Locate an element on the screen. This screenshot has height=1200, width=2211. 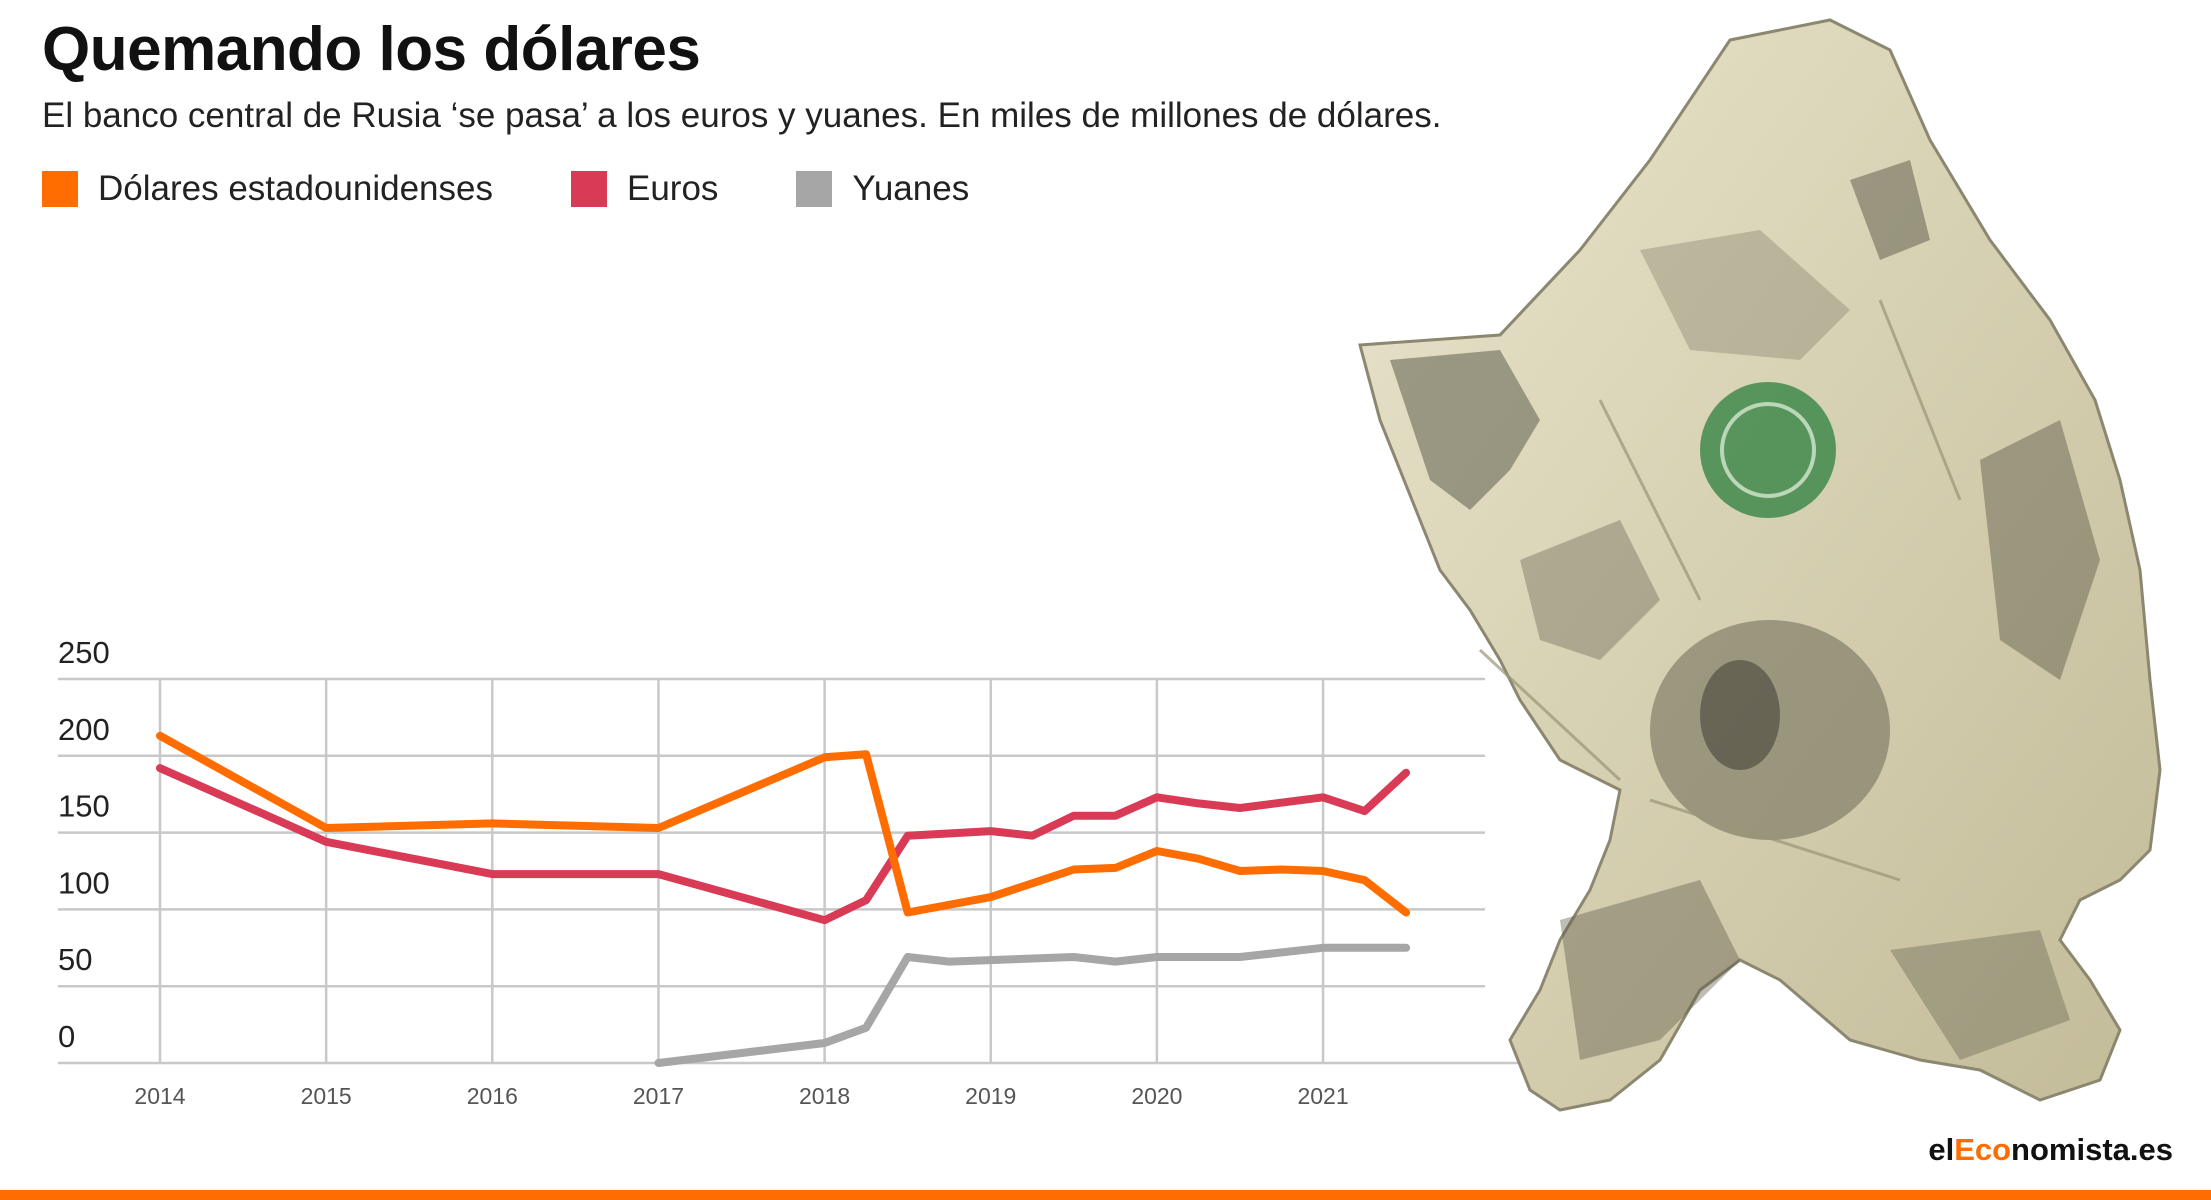
series-line-euros is located at coordinates (783, 844).